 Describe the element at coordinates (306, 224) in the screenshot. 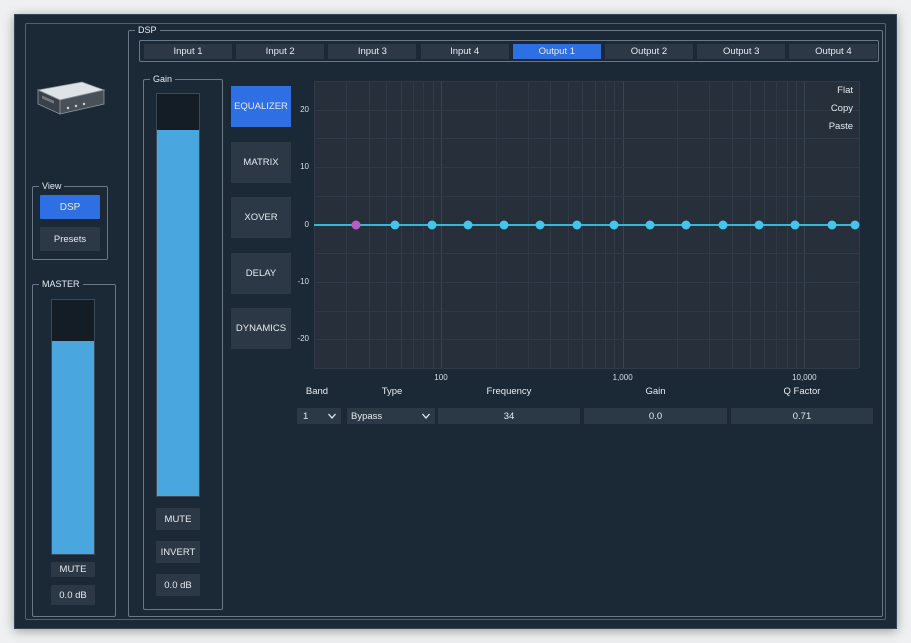

I see `y-tick-label: 0` at that location.